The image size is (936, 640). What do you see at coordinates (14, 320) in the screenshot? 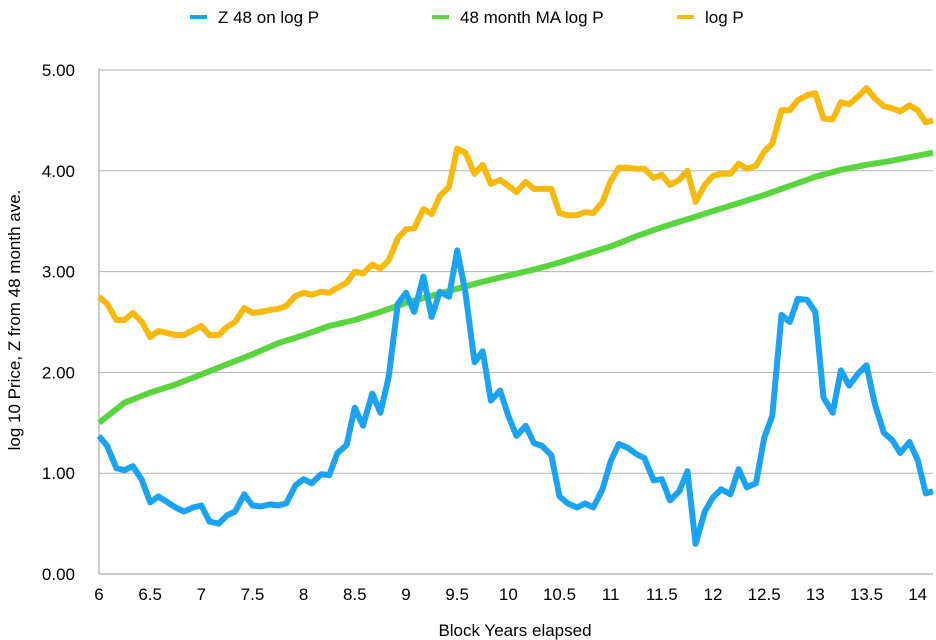
I see `y-axis-title: log 10 Price, Z from 48 month ave.` at bounding box center [14, 320].